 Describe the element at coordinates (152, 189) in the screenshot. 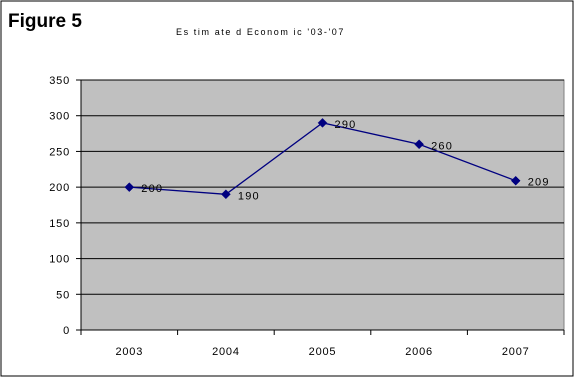

I see `data-label-2003: 200` at that location.